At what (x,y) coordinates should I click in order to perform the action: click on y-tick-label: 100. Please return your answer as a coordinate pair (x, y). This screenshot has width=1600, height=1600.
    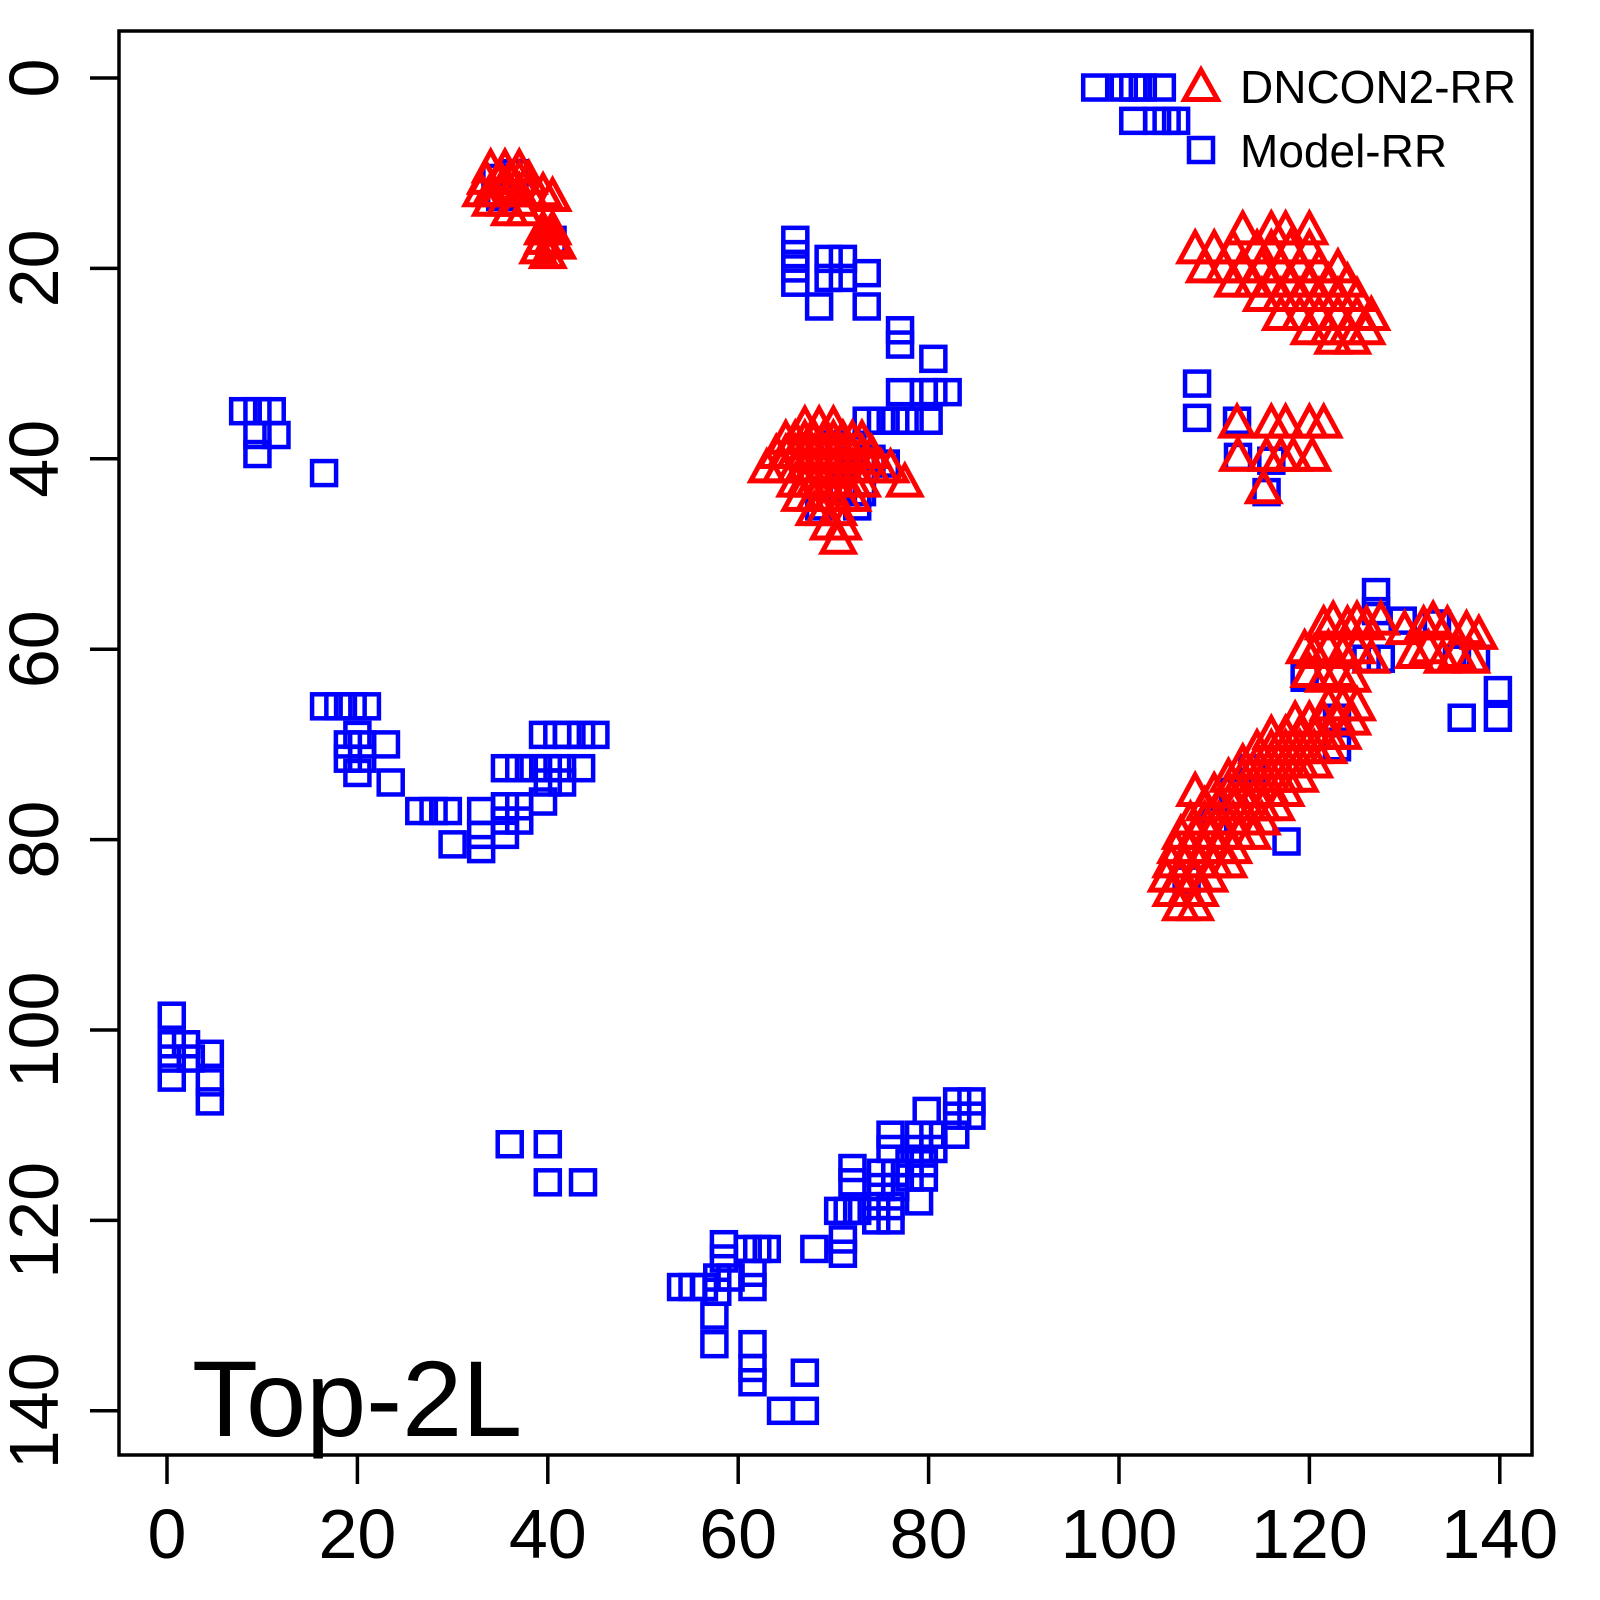
    Looking at the image, I should click on (36, 1030).